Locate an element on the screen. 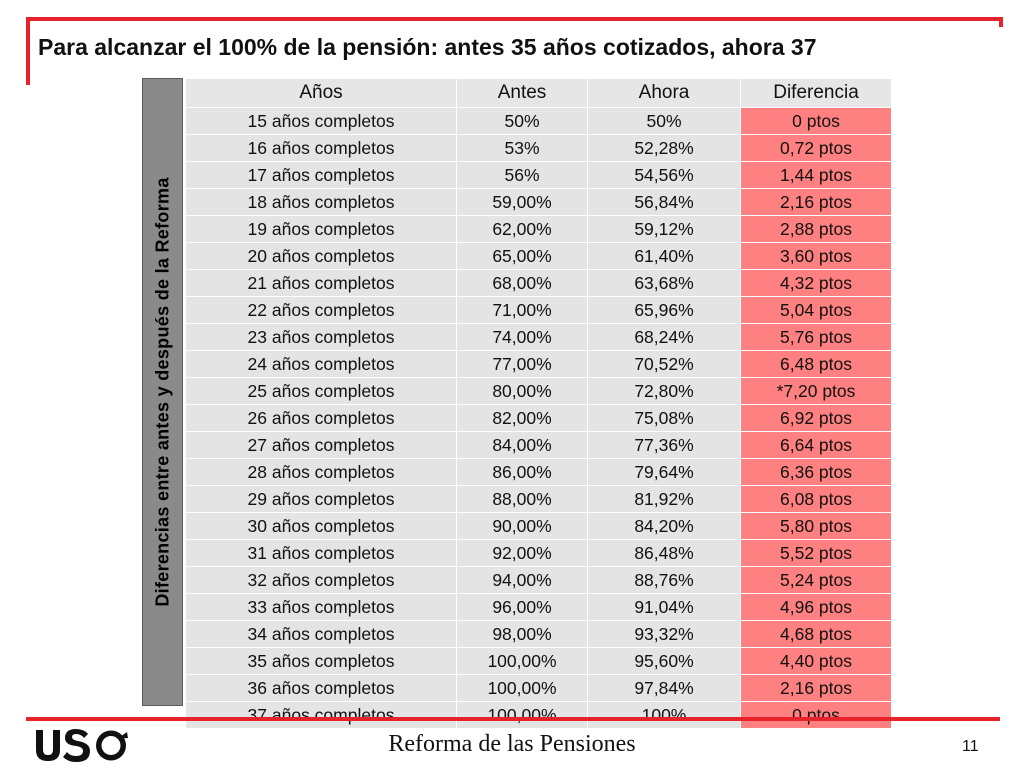 The image size is (1024, 768). cell-antes: 50% is located at coordinates (522, 121).